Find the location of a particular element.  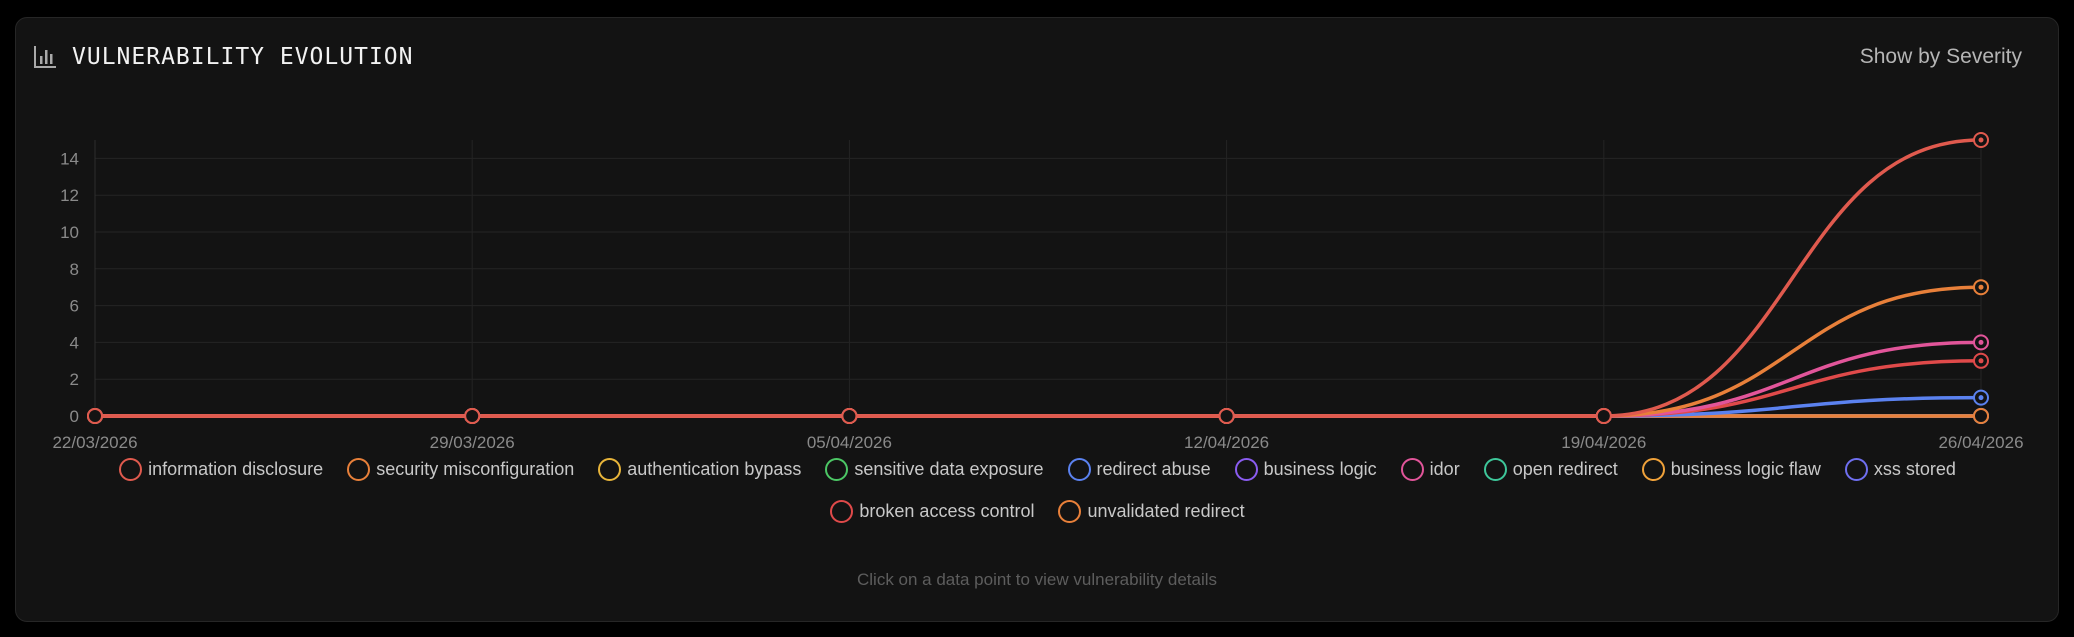

show-by-severity-toggle: Show by Severity is located at coordinates (1940, 56).